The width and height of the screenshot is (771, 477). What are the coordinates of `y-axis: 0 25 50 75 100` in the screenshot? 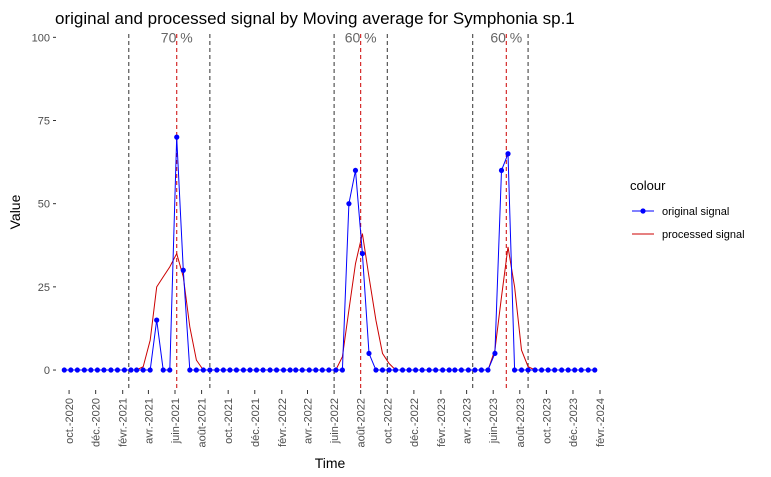 It's located at (44, 204).